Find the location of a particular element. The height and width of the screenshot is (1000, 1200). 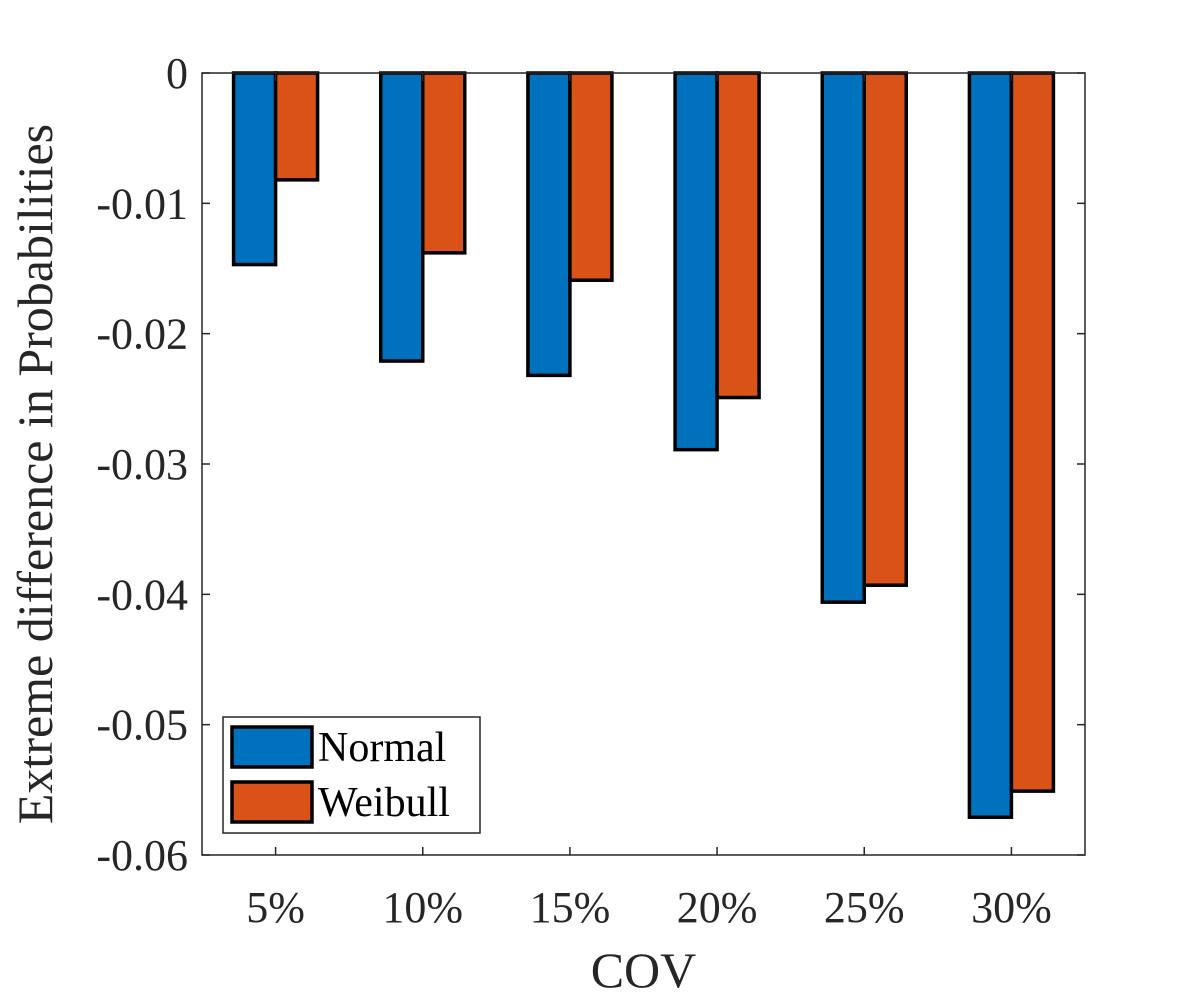

x-tick-label: 25% is located at coordinates (864, 907).